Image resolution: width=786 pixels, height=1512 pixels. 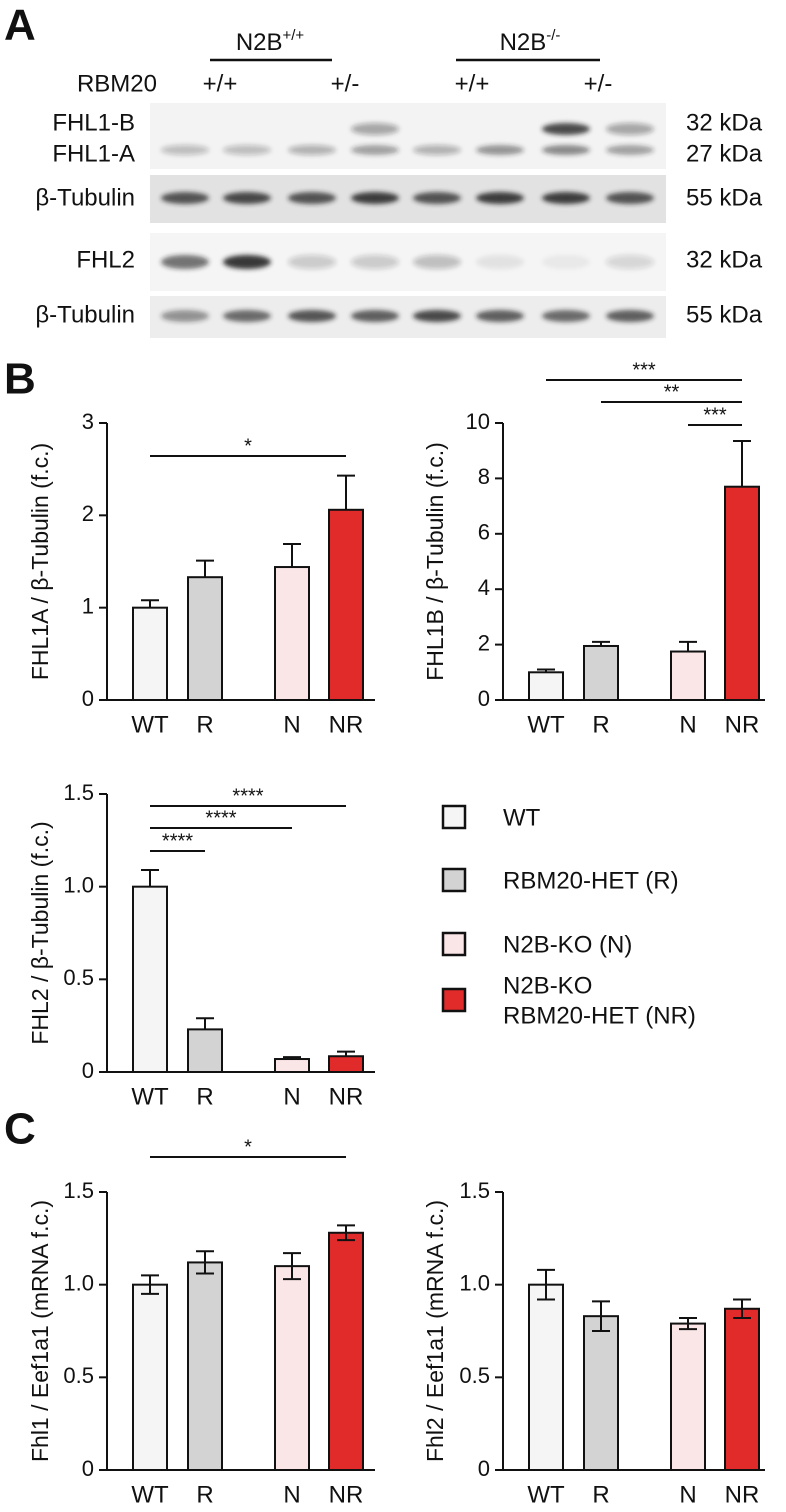 What do you see at coordinates (78, 792) in the screenshot?
I see `y-tick-label: 1.5` at bounding box center [78, 792].